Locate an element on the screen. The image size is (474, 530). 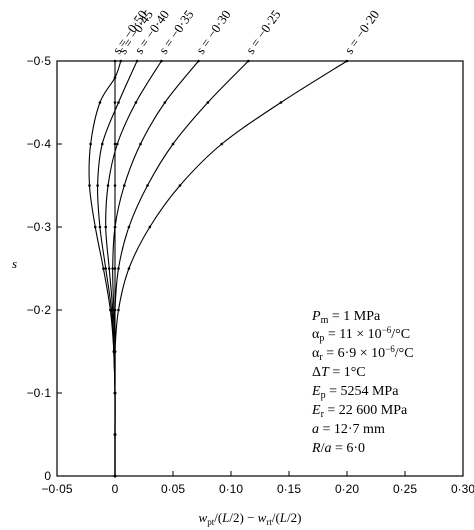
x-tick-label: 0·20 is located at coordinates (347, 489).